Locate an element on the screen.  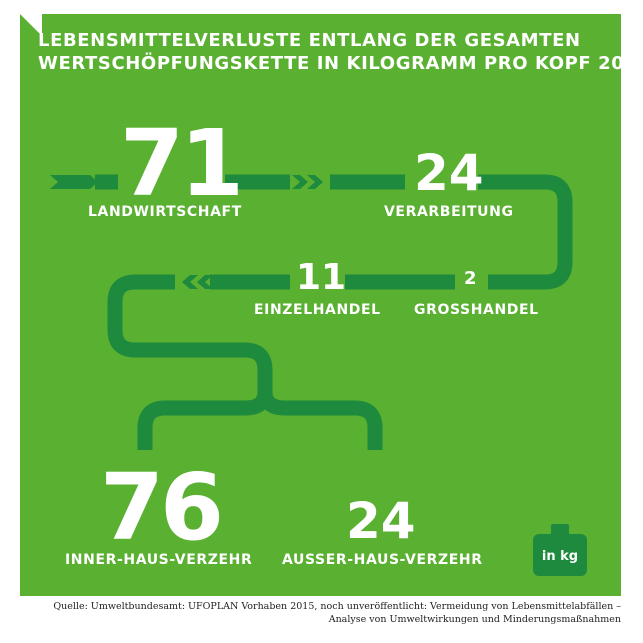
value-inner-haus-verzehr: 76 is located at coordinates (162, 507).